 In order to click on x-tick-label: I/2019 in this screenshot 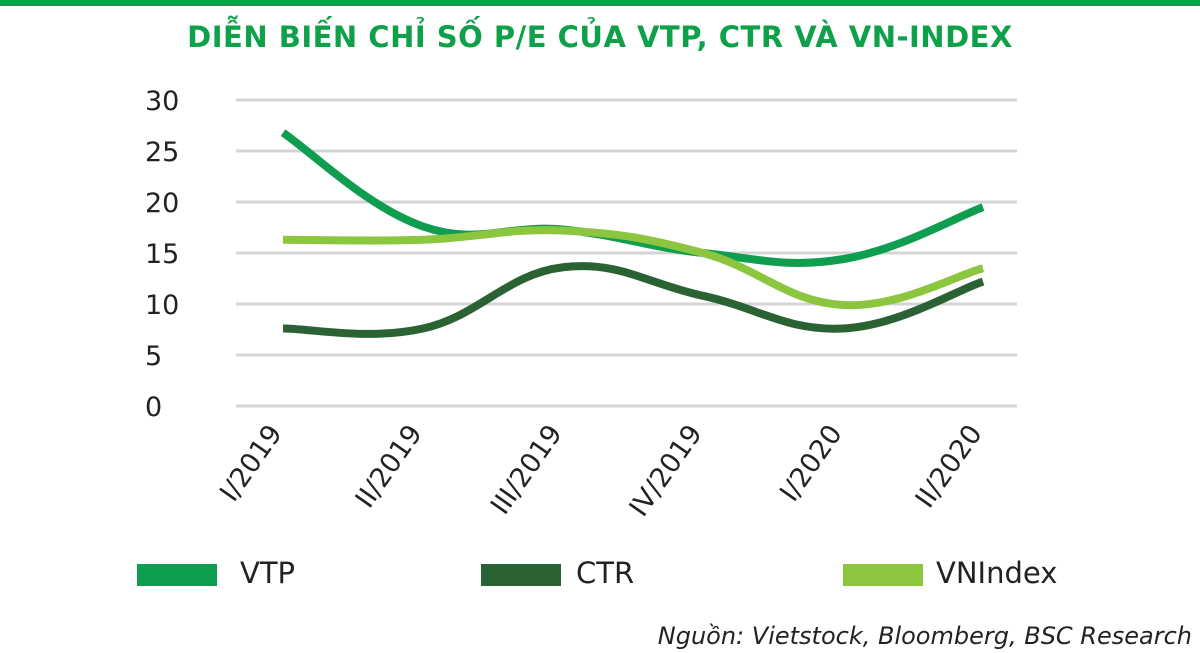, I will do `click(251, 463)`.